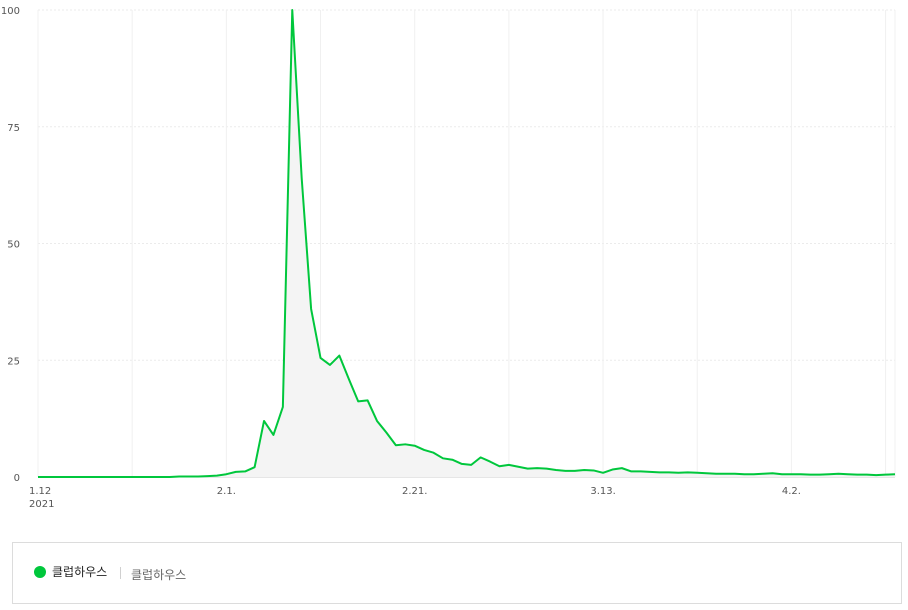  I want to click on x-axis-ticks: 1.12 2.1. 2.21. 3.13. 4.2., so click(415, 491).